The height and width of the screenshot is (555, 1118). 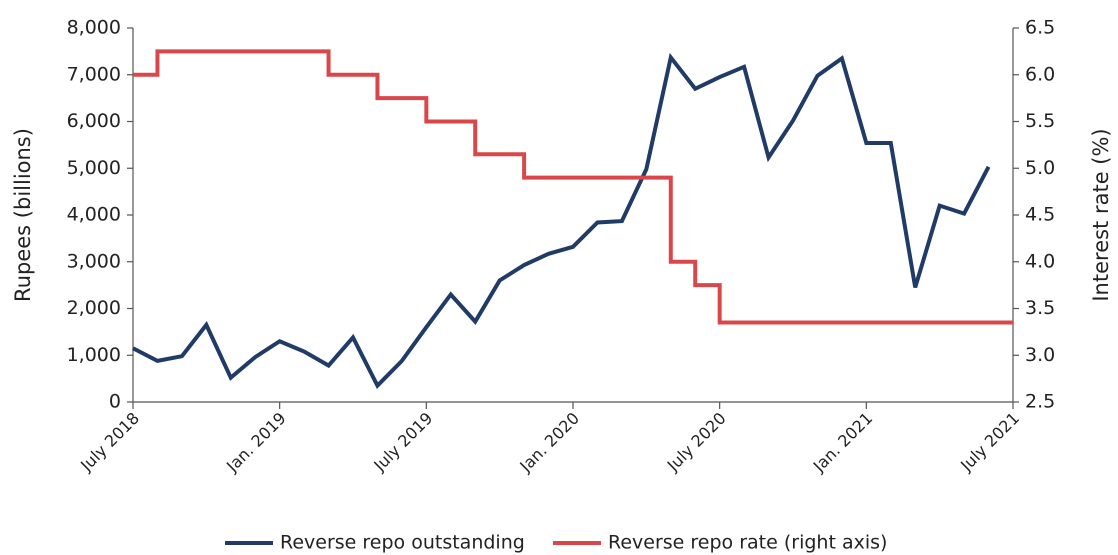 I want to click on x-tick-label: Jan. 2020, so click(x=549, y=443).